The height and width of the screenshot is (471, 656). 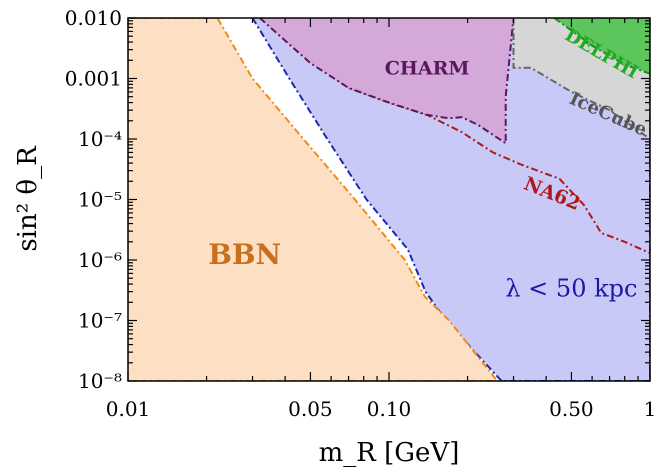 What do you see at coordinates (571, 409) in the screenshot?
I see `x-tick-label: 0.50` at bounding box center [571, 409].